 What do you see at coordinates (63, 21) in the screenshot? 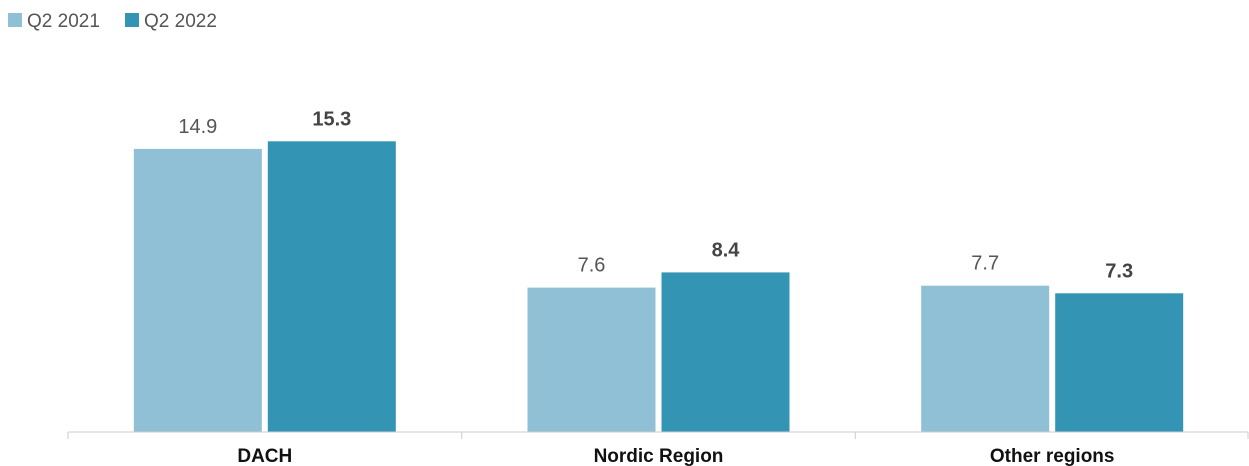
I see `legend-label-1: Q2 2021` at bounding box center [63, 21].